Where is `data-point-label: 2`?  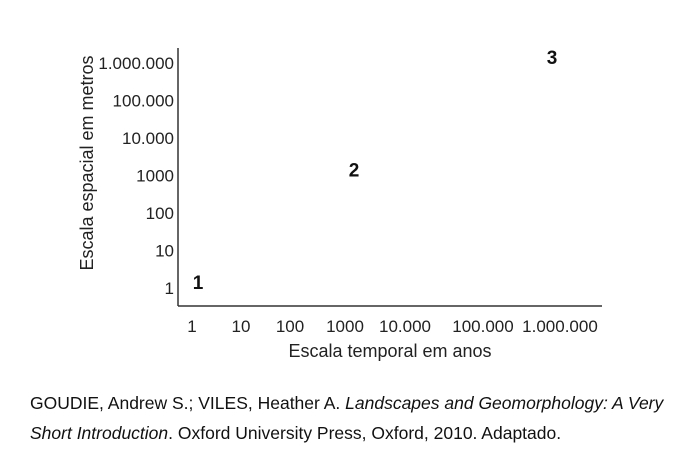
data-point-label: 2 is located at coordinates (354, 171).